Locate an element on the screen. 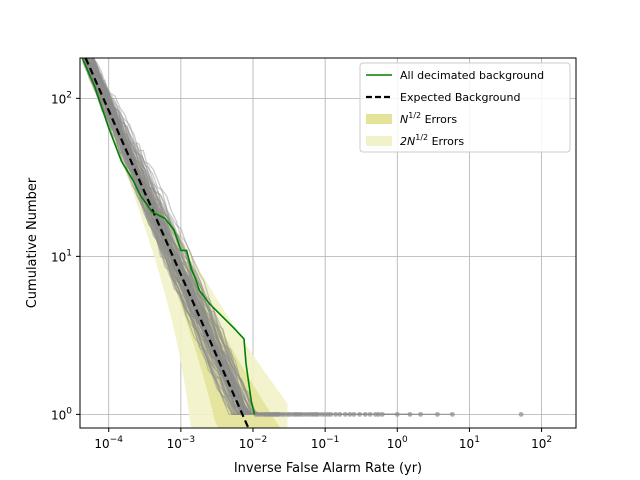  x-tick-label: 10⁻¹ is located at coordinates (325, 443).